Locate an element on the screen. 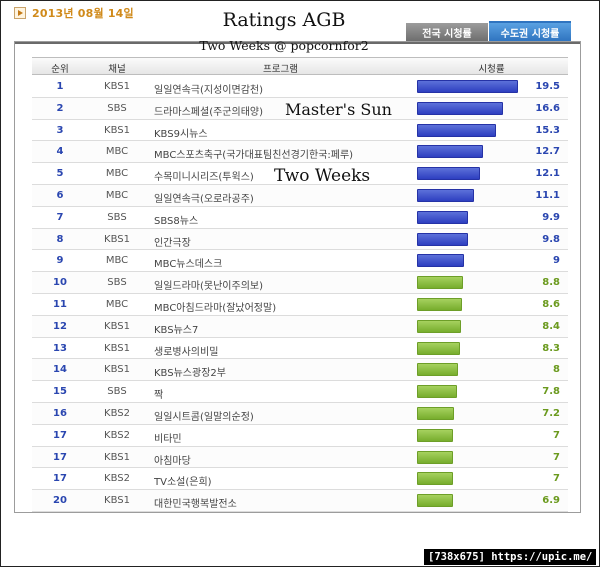 The image size is (600, 567). tab-nationwide-ratings: 전국 시청률 is located at coordinates (447, 32).